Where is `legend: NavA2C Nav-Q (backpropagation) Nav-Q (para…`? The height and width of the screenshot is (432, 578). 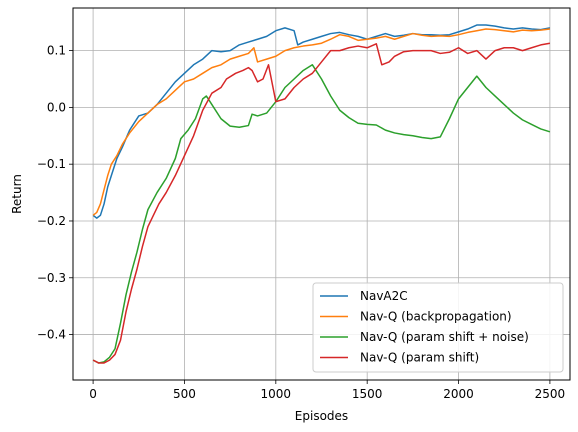 legend: NavA2C Nav-Q (backpropagation) Nav-Q (para… is located at coordinates (438, 327).